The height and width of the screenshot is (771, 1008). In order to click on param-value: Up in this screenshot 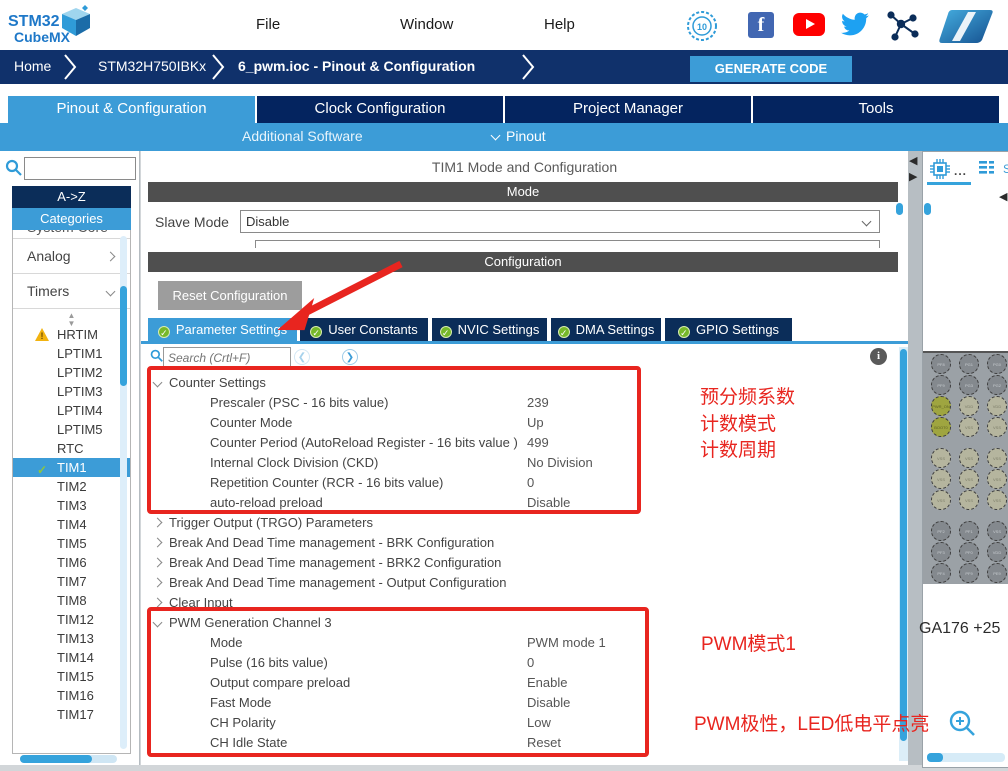, I will do `click(535, 422)`.